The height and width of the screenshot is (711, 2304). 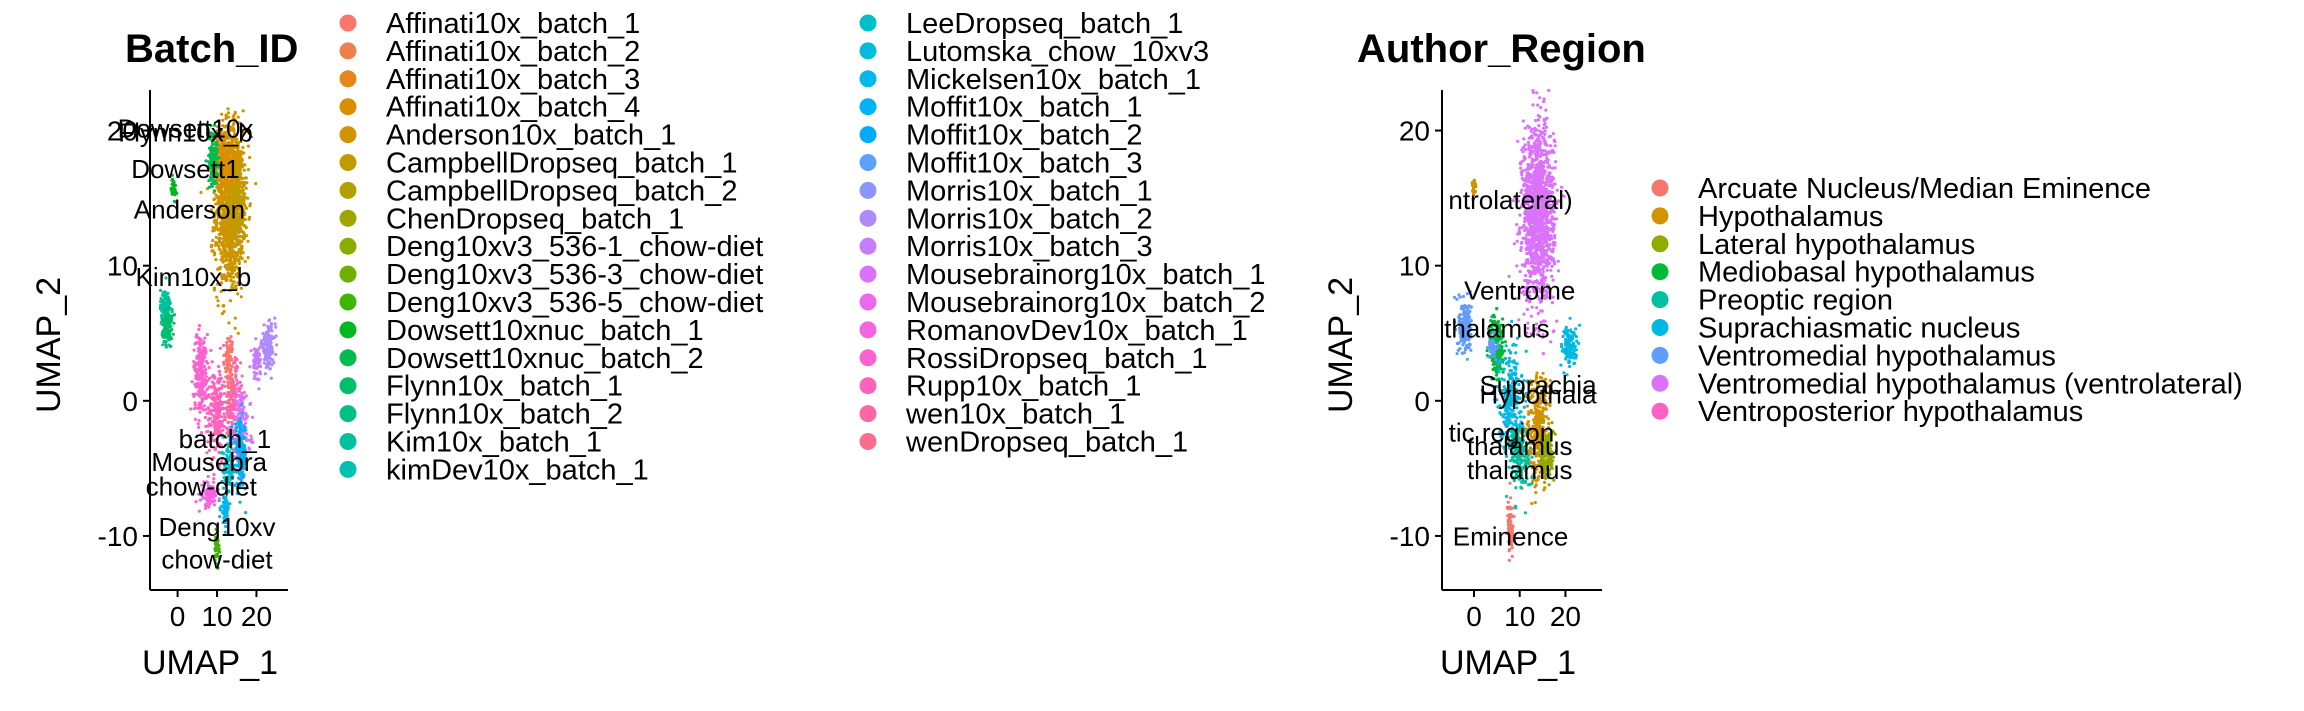 I want to click on batch-id-y-label: UMAP_2, so click(x=49, y=345).